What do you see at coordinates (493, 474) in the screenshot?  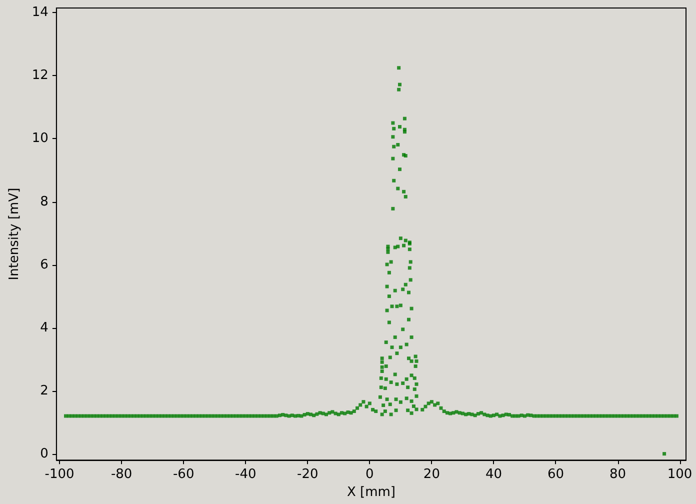 I see `x-tick-label: 40` at bounding box center [493, 474].